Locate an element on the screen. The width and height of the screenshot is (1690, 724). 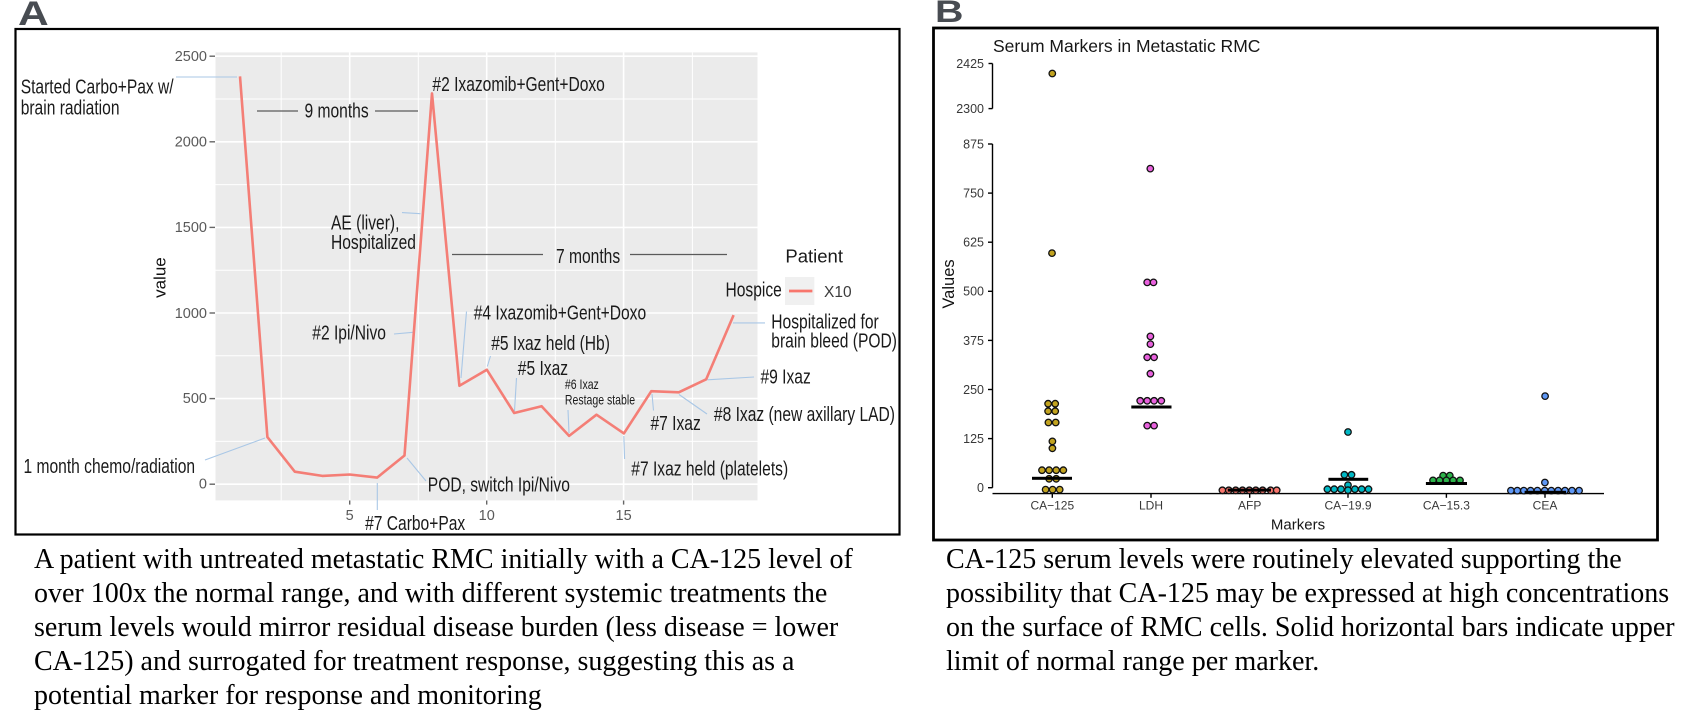
svg-text: 1000 is located at coordinates (191, 314).